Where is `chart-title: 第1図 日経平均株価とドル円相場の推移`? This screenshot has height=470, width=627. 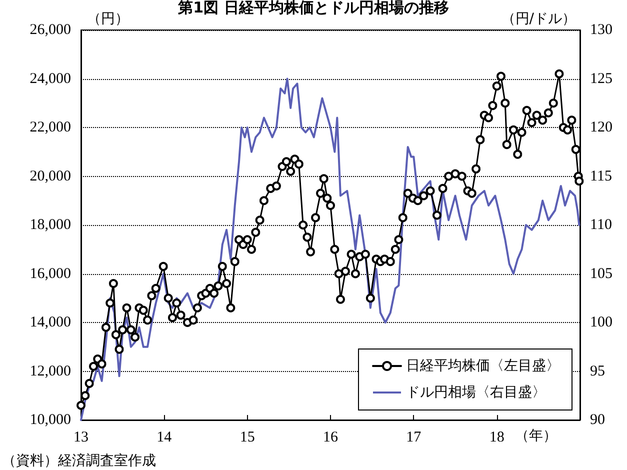 chart-title: 第1図 日経平均株価とドル円相場の推移 is located at coordinates (313, 8).